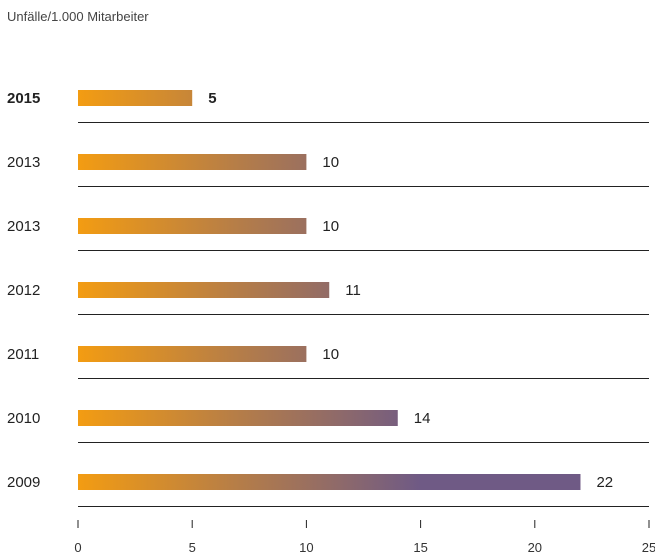  Describe the element at coordinates (23, 418) in the screenshot. I see `category-label: 2010` at that location.